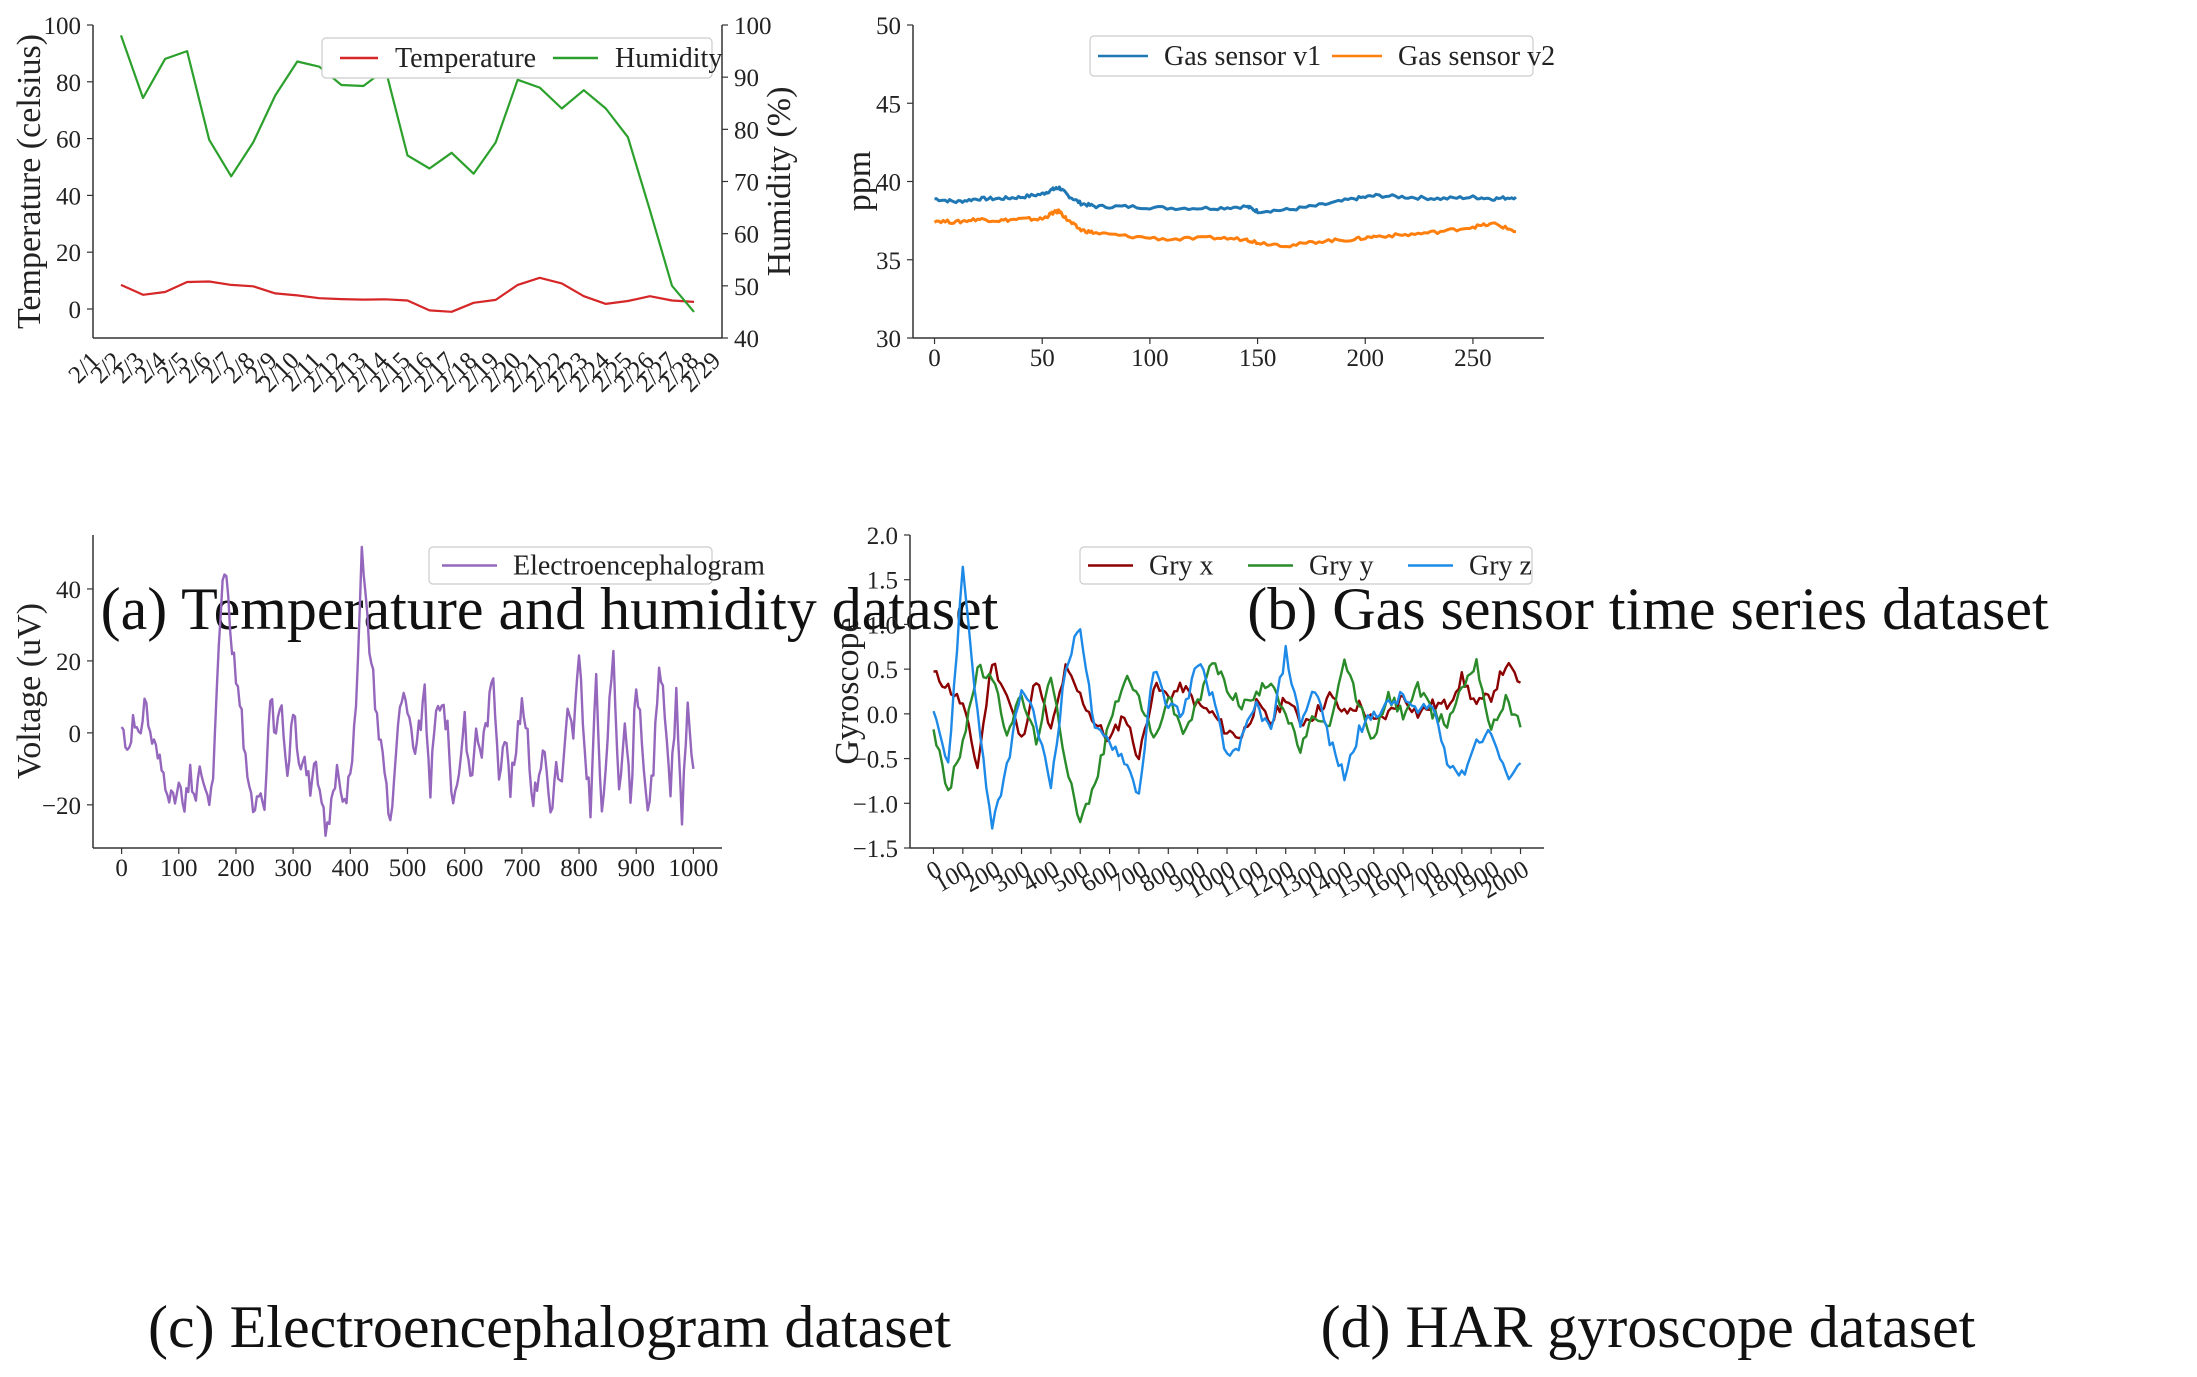 Image resolution: width=2197 pixels, height=1377 pixels. I want to click on series-humidity-line, so click(407, 174).